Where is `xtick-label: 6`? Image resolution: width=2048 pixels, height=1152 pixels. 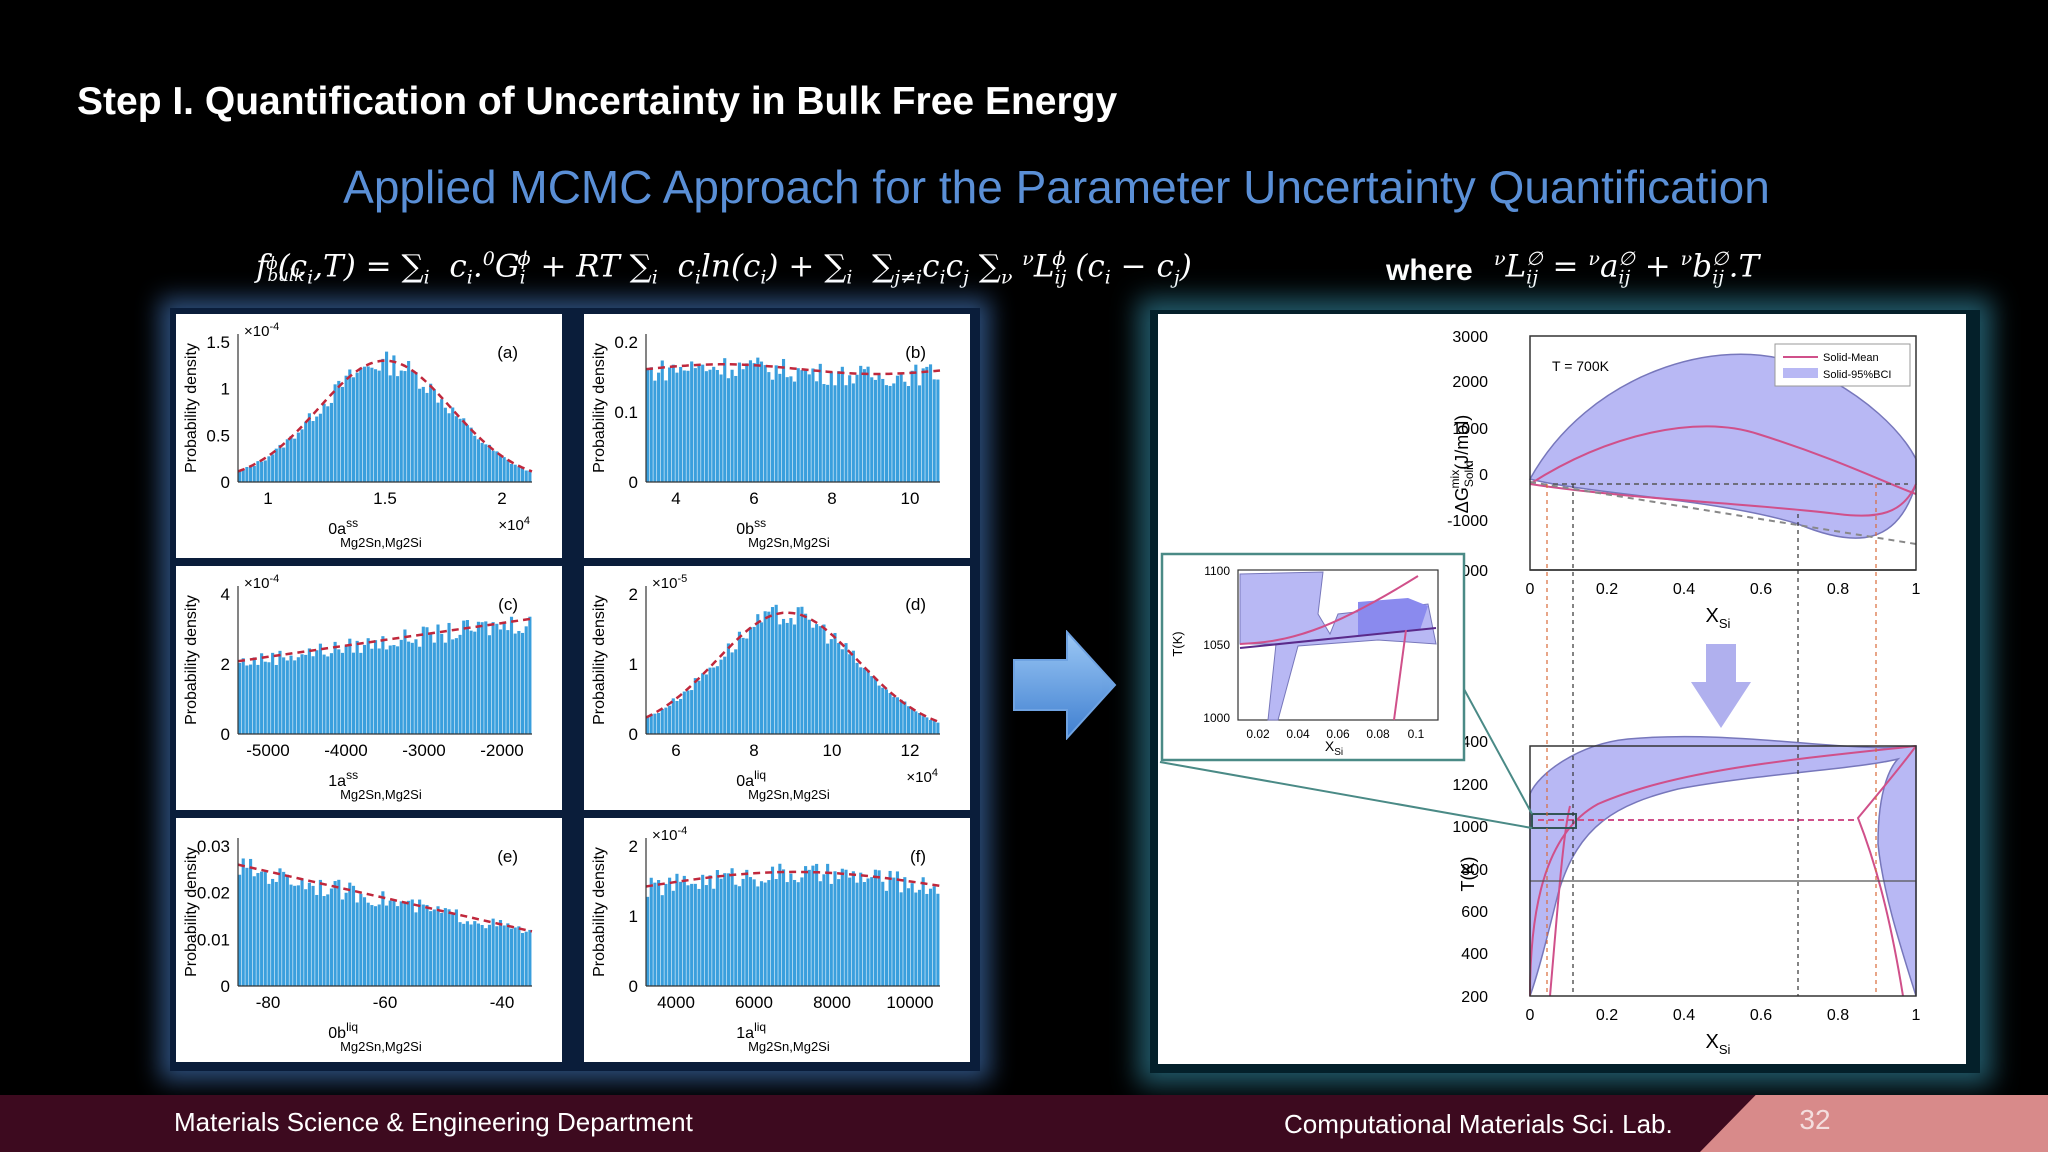
xtick-label: 6 is located at coordinates (753, 498).